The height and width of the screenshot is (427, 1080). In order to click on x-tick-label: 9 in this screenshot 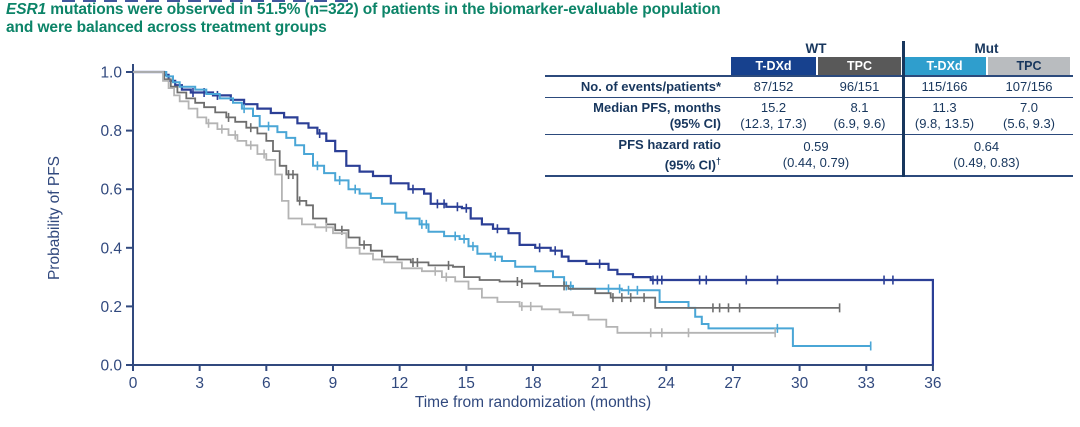, I will do `click(333, 383)`.